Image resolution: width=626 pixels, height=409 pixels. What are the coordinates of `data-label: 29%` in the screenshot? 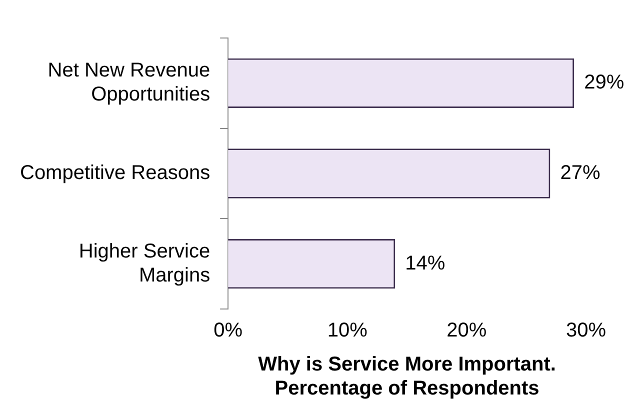 It's located at (604, 83).